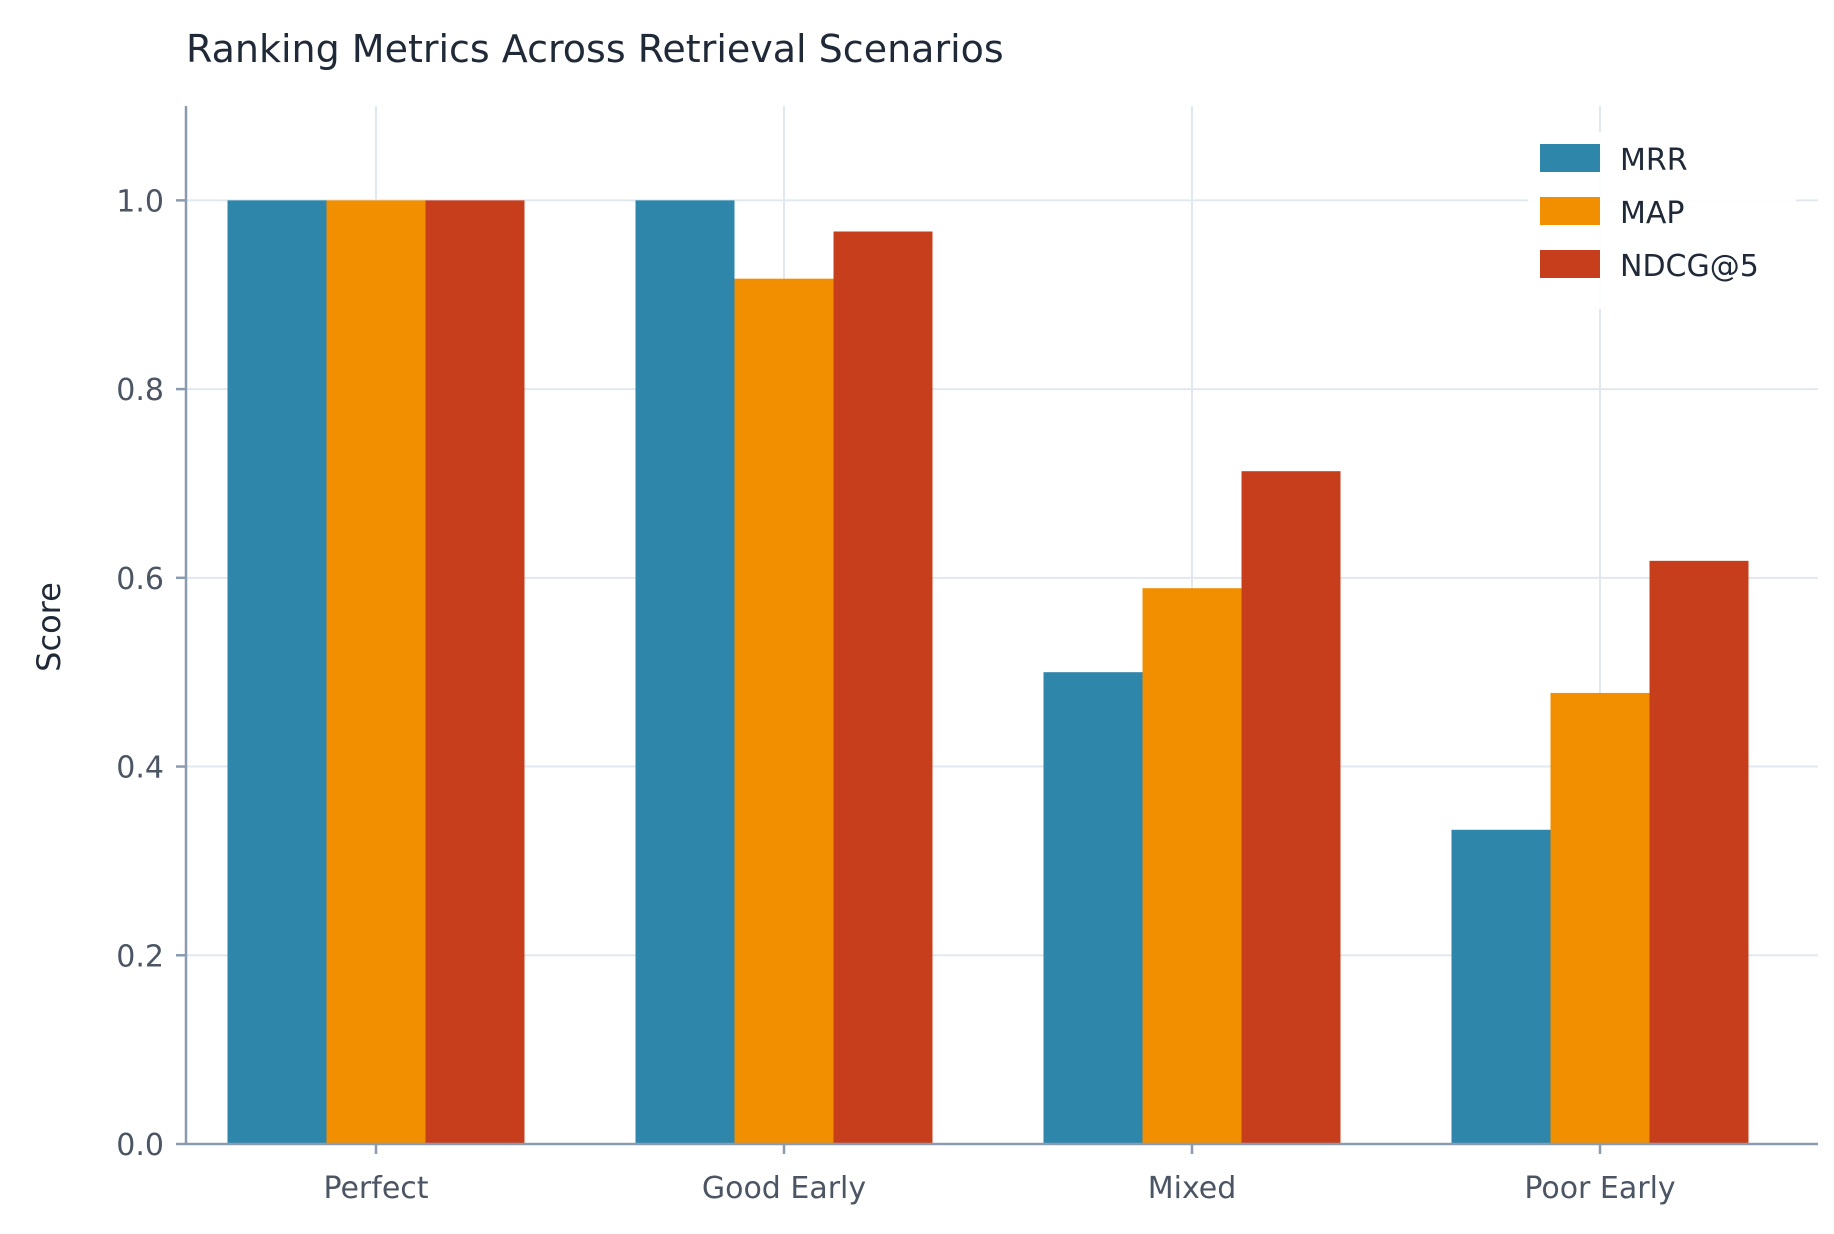 Image resolution: width=1834 pixels, height=1234 pixels. I want to click on bar-ndcg-5-mixed, so click(1291, 808).